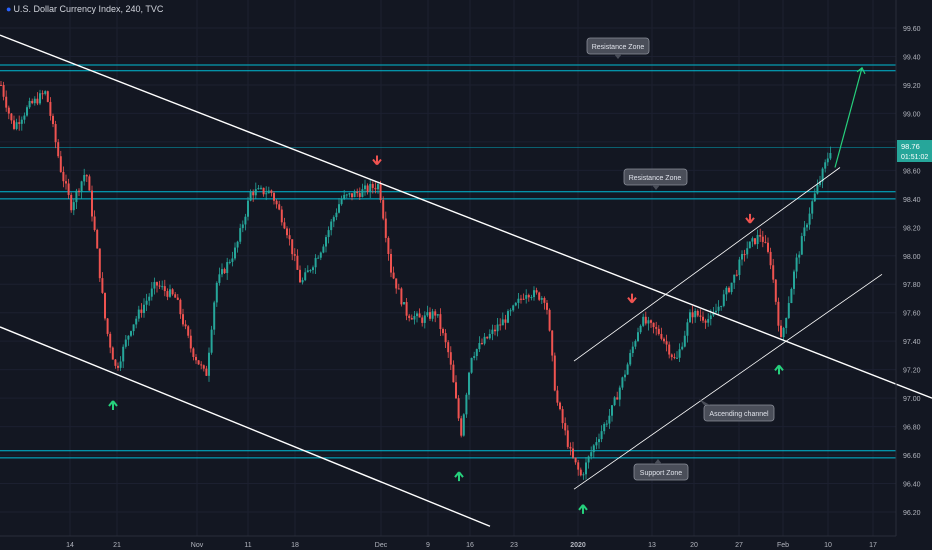  I want to click on up-arrow-icon, so click(583, 509).